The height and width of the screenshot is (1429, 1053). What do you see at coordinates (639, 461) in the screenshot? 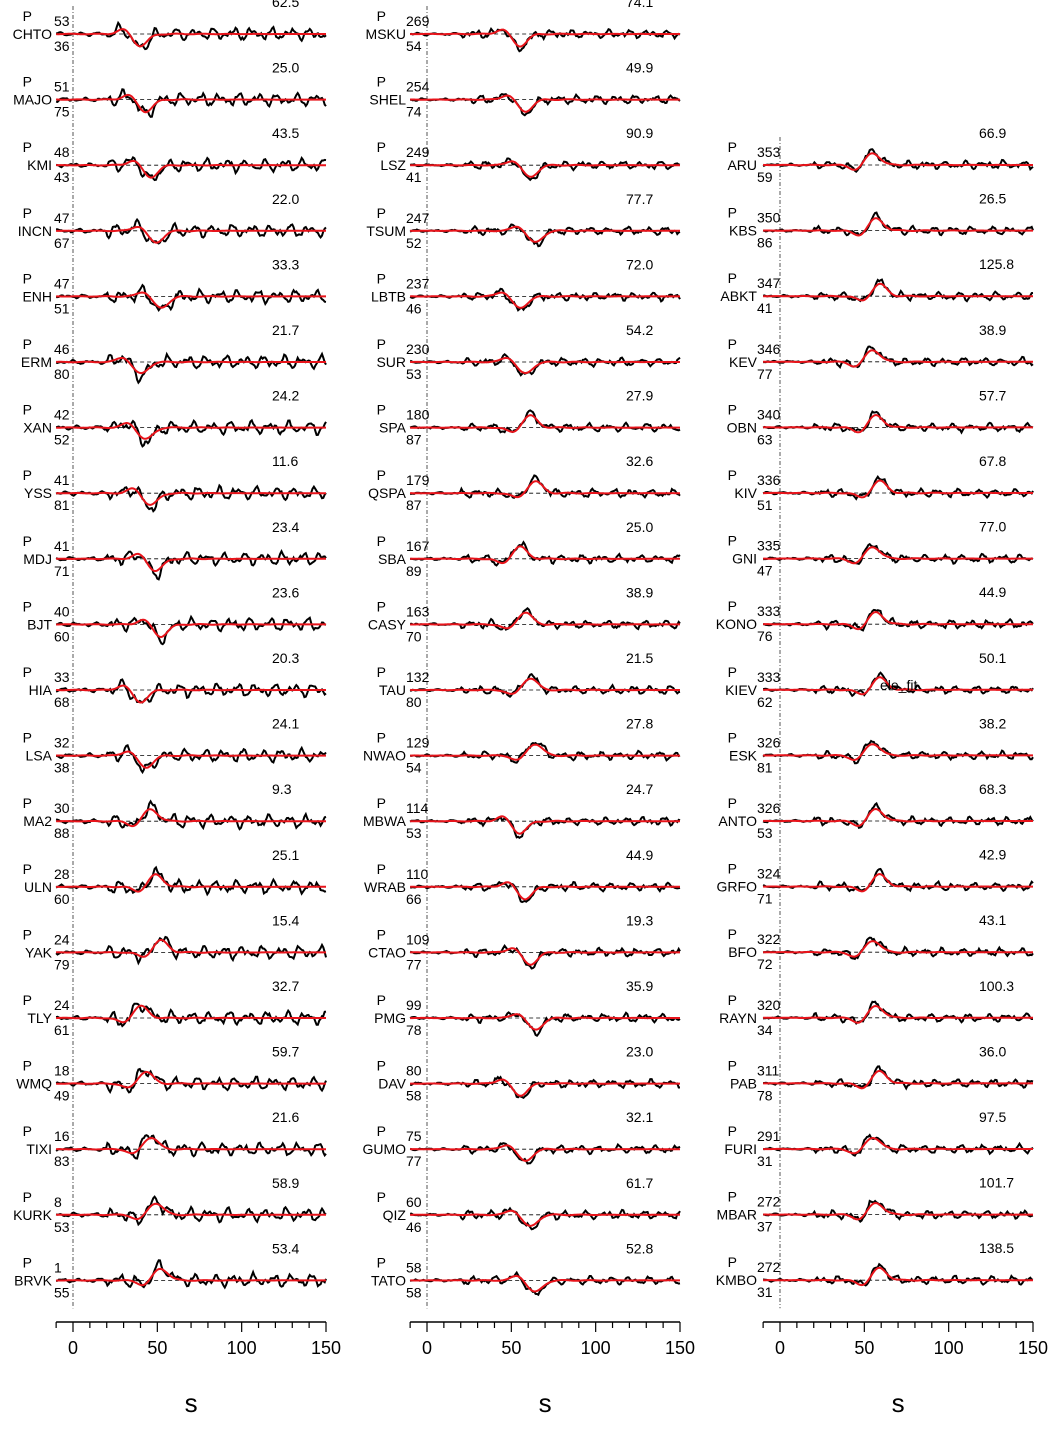
I see `amplitude-label: 32.6` at bounding box center [639, 461].